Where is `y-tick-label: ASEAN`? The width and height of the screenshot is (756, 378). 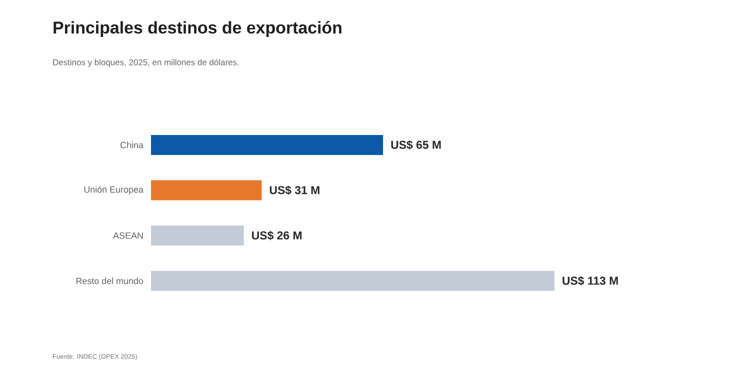
y-tick-label: ASEAN is located at coordinates (128, 235).